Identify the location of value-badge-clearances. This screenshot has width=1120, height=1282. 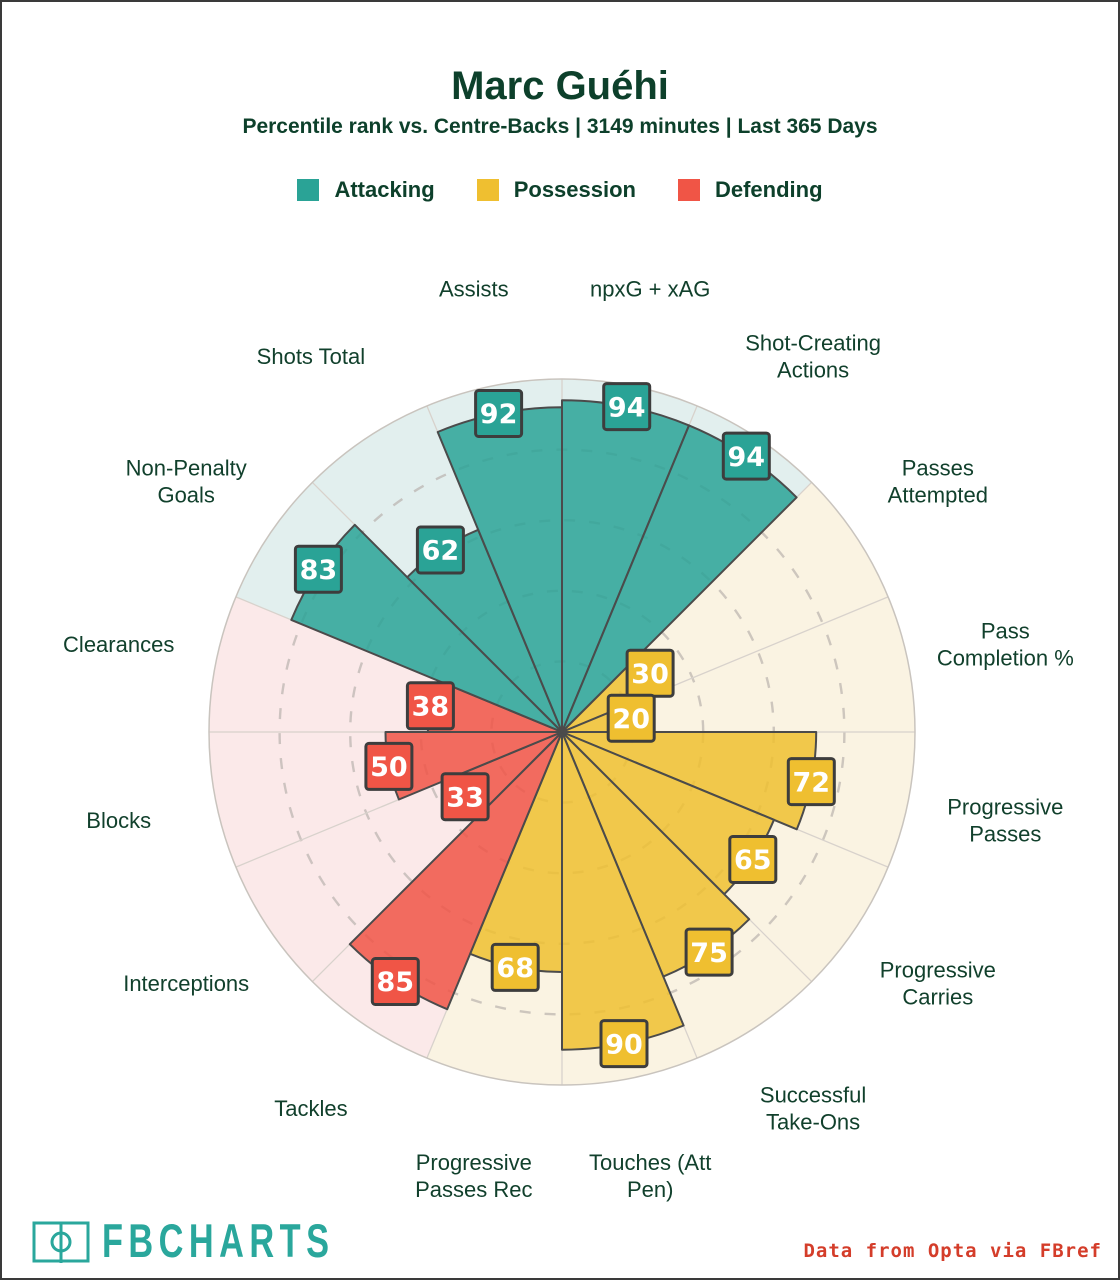
(430, 706).